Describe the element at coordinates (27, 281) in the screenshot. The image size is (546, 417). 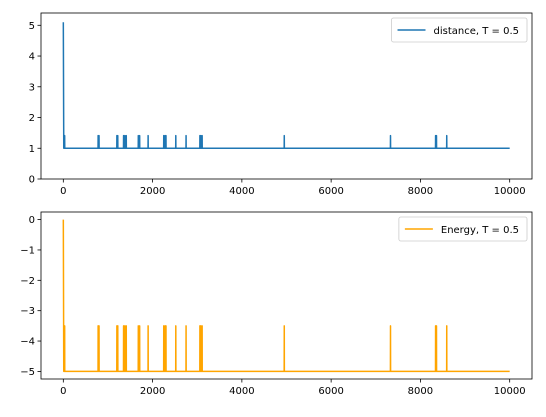
I see `y-tick-label: −2` at that location.